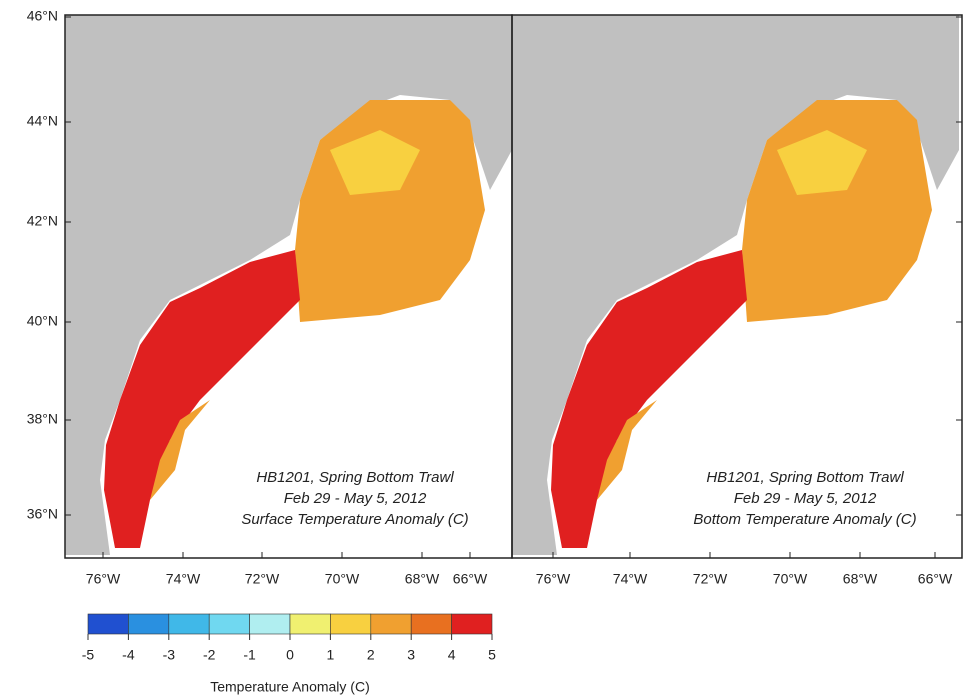 This screenshot has height=699, width=980. What do you see at coordinates (290, 655) in the screenshot?
I see `colorbar-tick-label: 0` at bounding box center [290, 655].